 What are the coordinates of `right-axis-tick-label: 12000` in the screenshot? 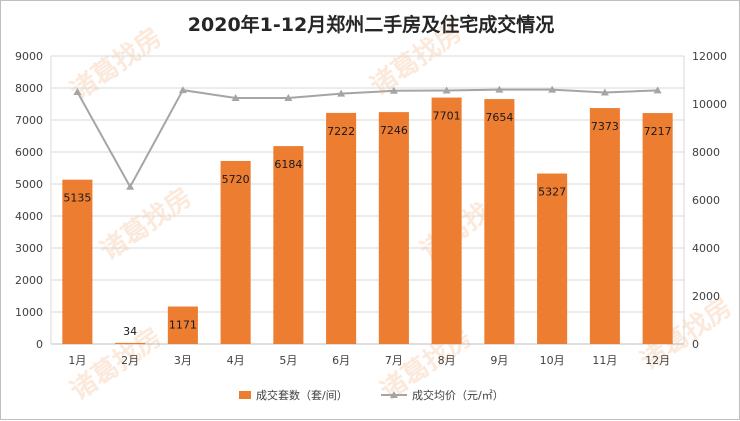 It's located at (709, 56).